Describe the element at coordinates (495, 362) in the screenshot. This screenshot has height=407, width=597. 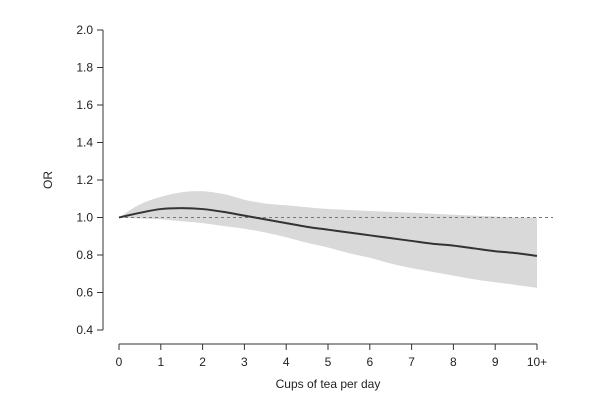
I see `x-tick-label: 9` at that location.